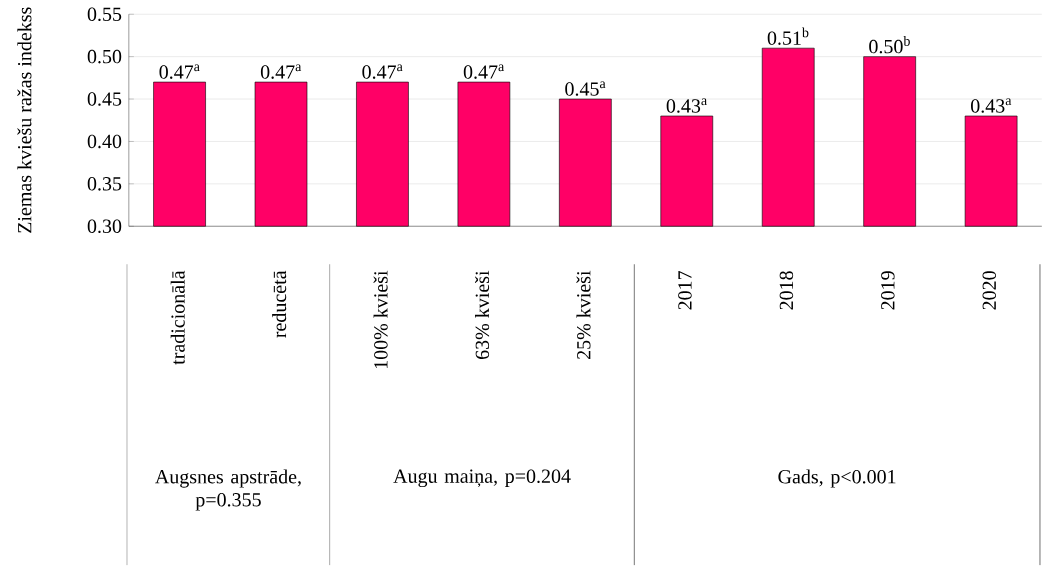 The width and height of the screenshot is (1057, 566). What do you see at coordinates (104, 184) in the screenshot?
I see `y-tick-label: 0.35` at bounding box center [104, 184].